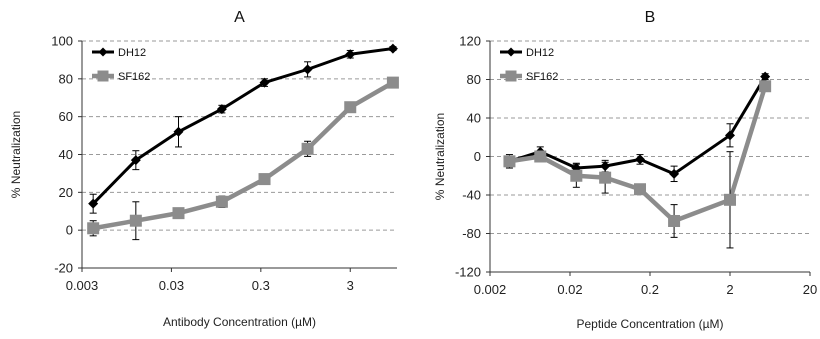 Image resolution: width=820 pixels, height=339 pixels. Describe the element at coordinates (729, 289) in the screenshot. I see `x-tick-label: 2` at that location.